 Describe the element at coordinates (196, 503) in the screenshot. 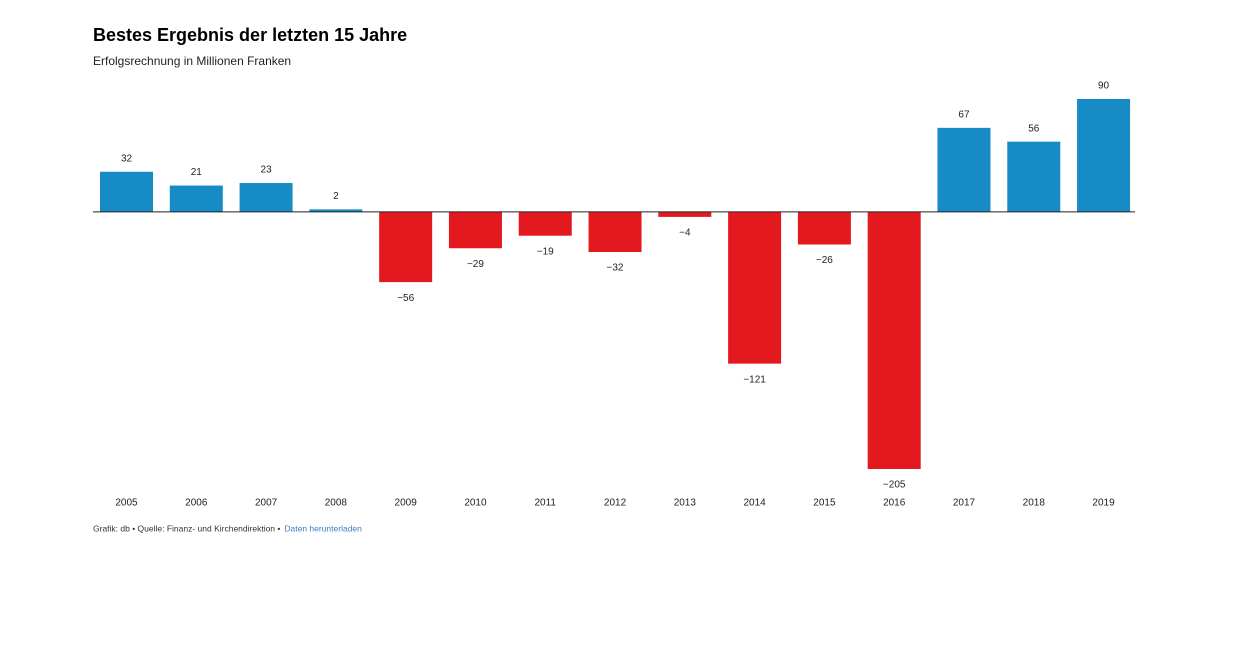

I see `x-tick-label: 2006` at that location.